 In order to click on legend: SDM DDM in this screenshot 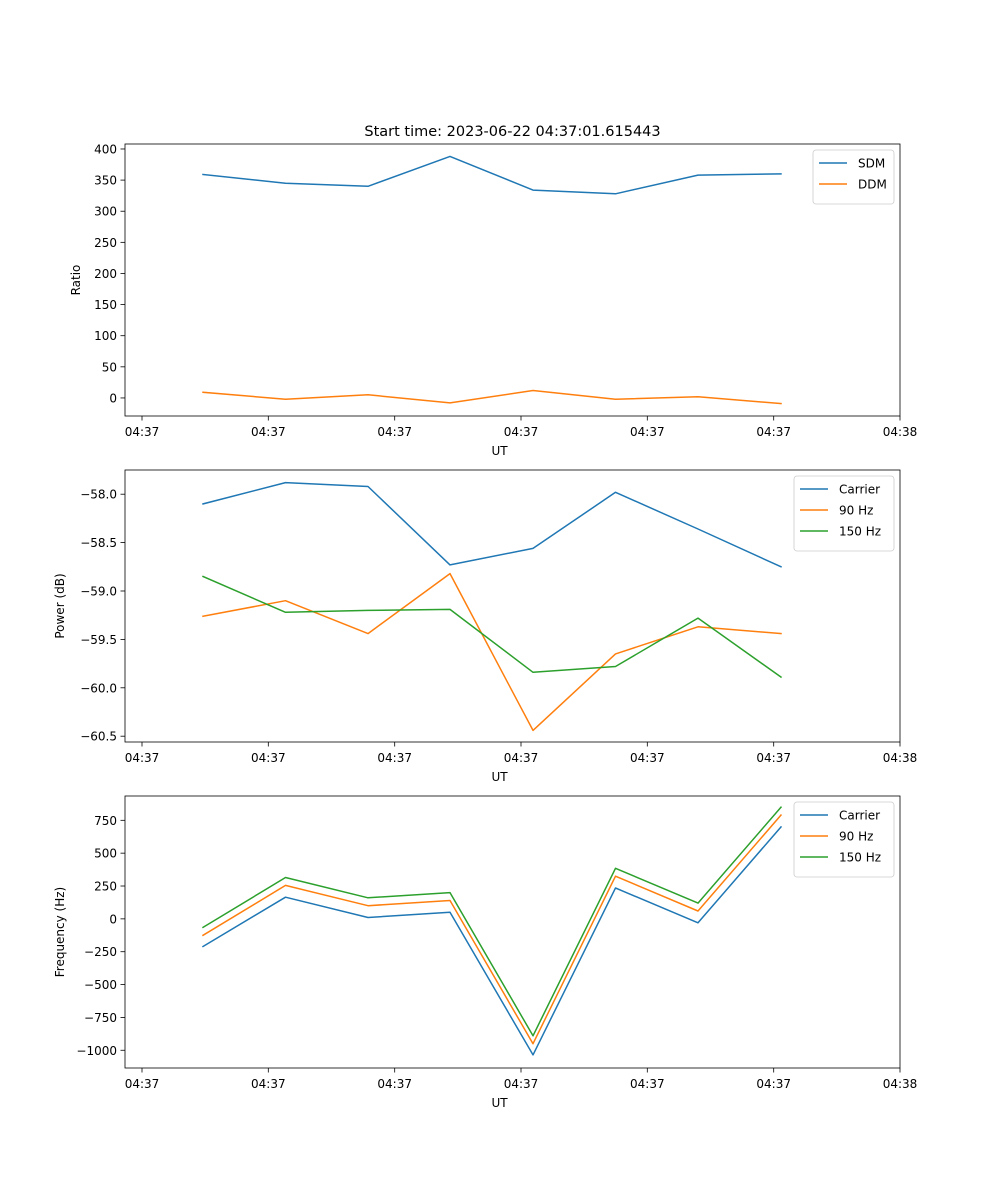, I will do `click(853, 177)`.